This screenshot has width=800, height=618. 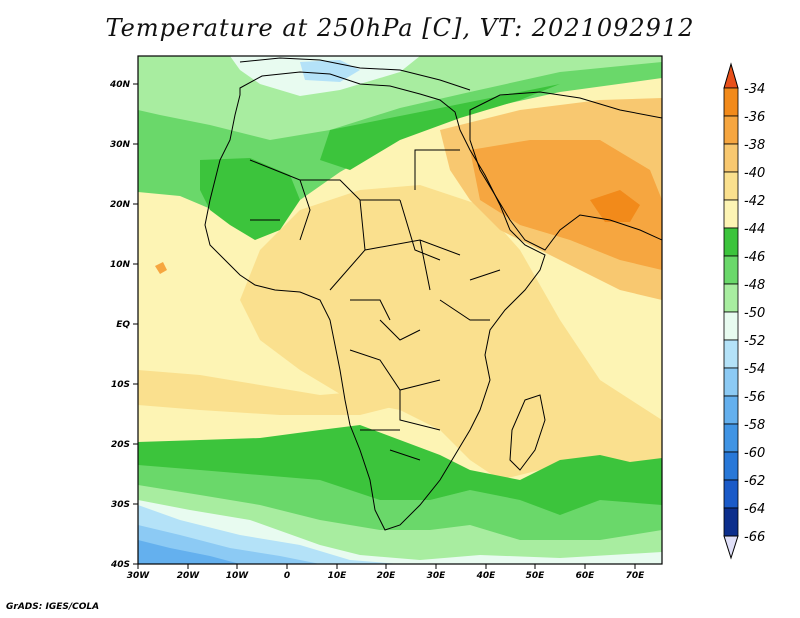 What do you see at coordinates (754, 285) in the screenshot?
I see `colorbar-label: -48` at bounding box center [754, 285].